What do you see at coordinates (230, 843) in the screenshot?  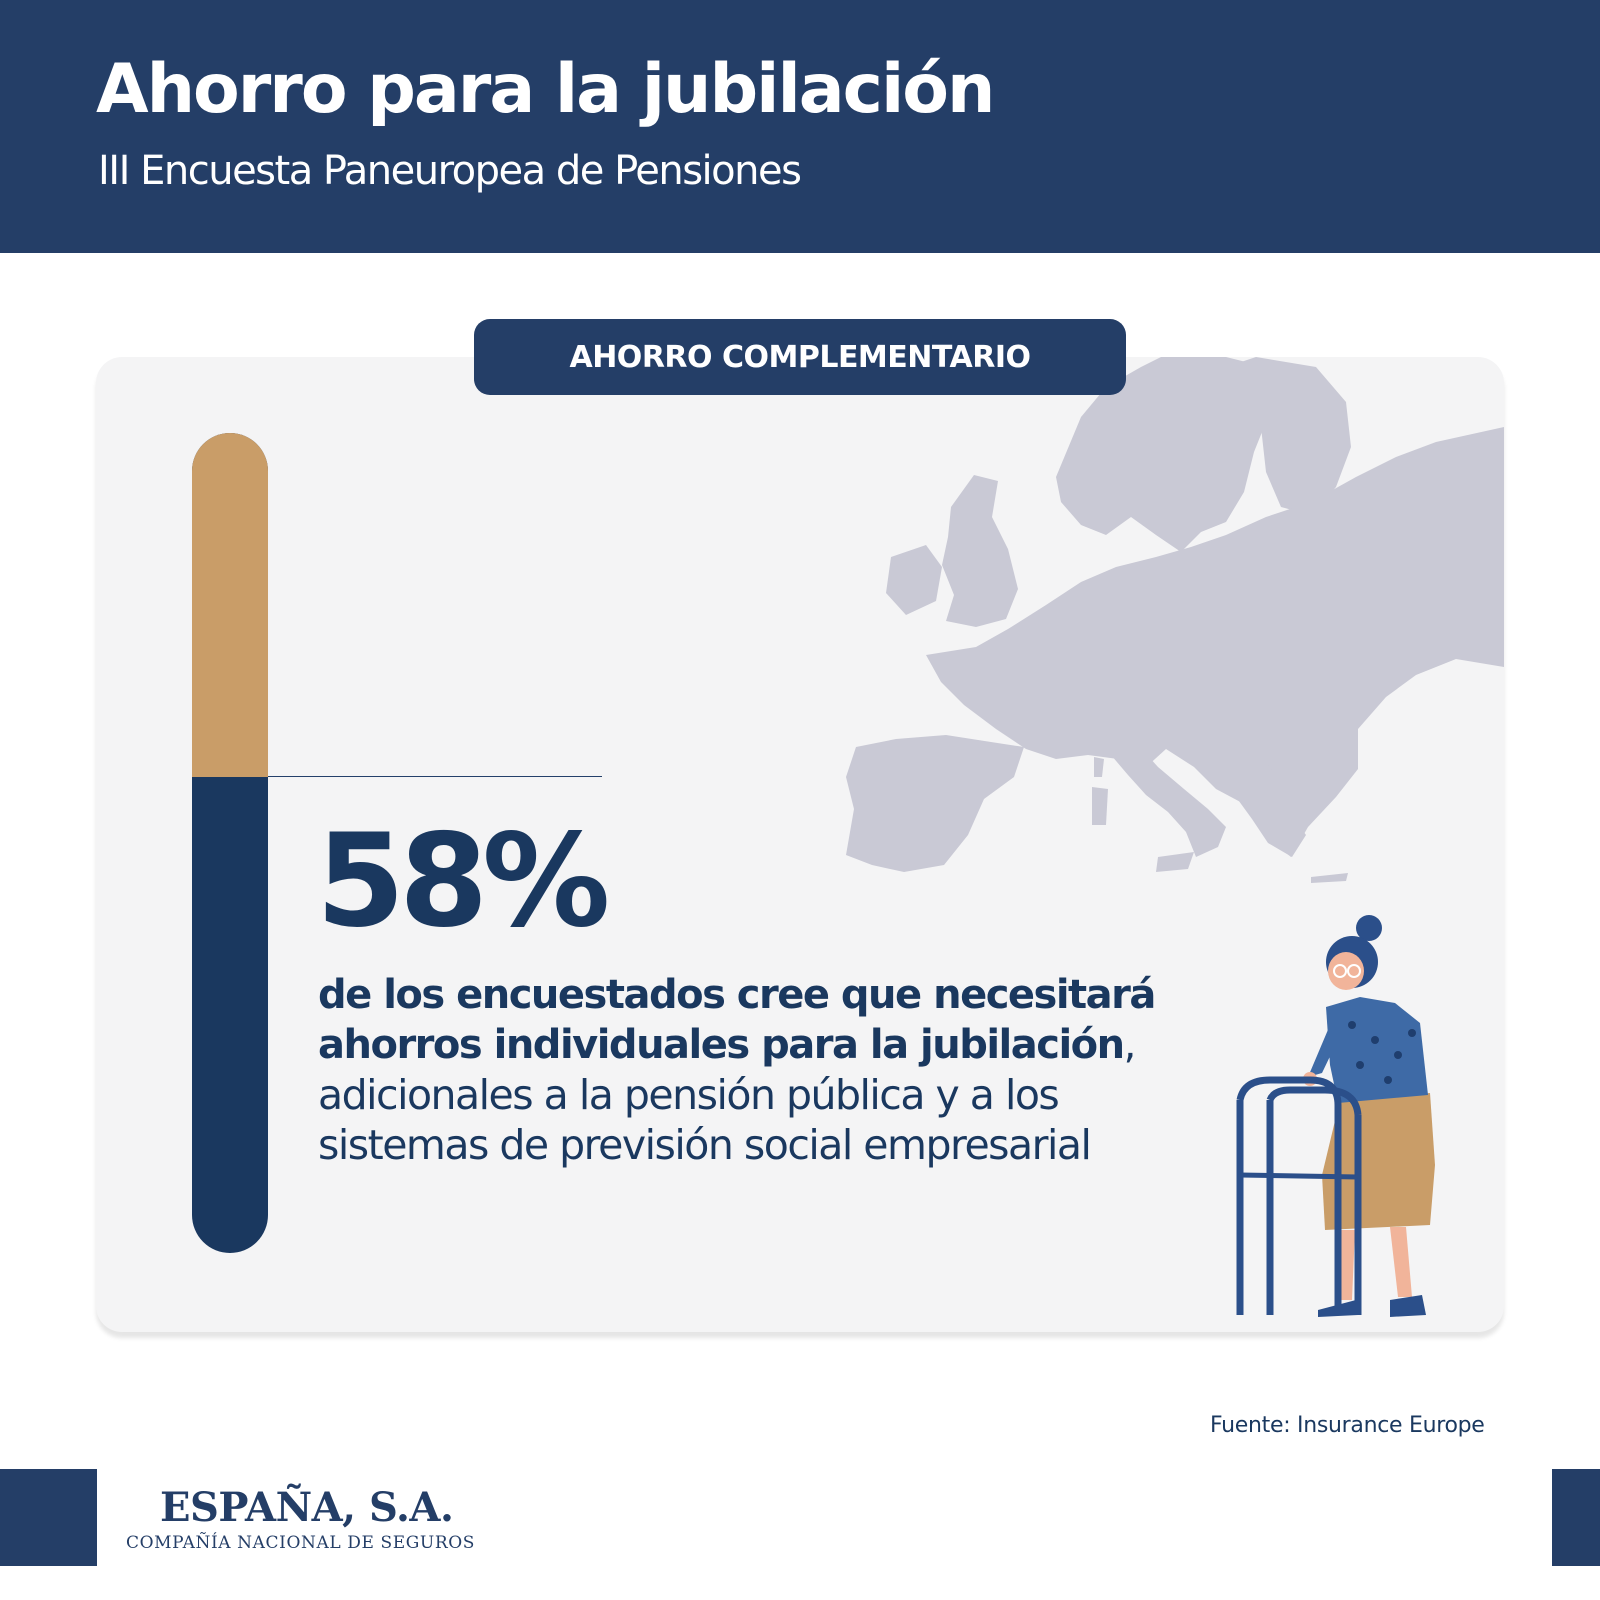 I see `percentage-bar` at bounding box center [230, 843].